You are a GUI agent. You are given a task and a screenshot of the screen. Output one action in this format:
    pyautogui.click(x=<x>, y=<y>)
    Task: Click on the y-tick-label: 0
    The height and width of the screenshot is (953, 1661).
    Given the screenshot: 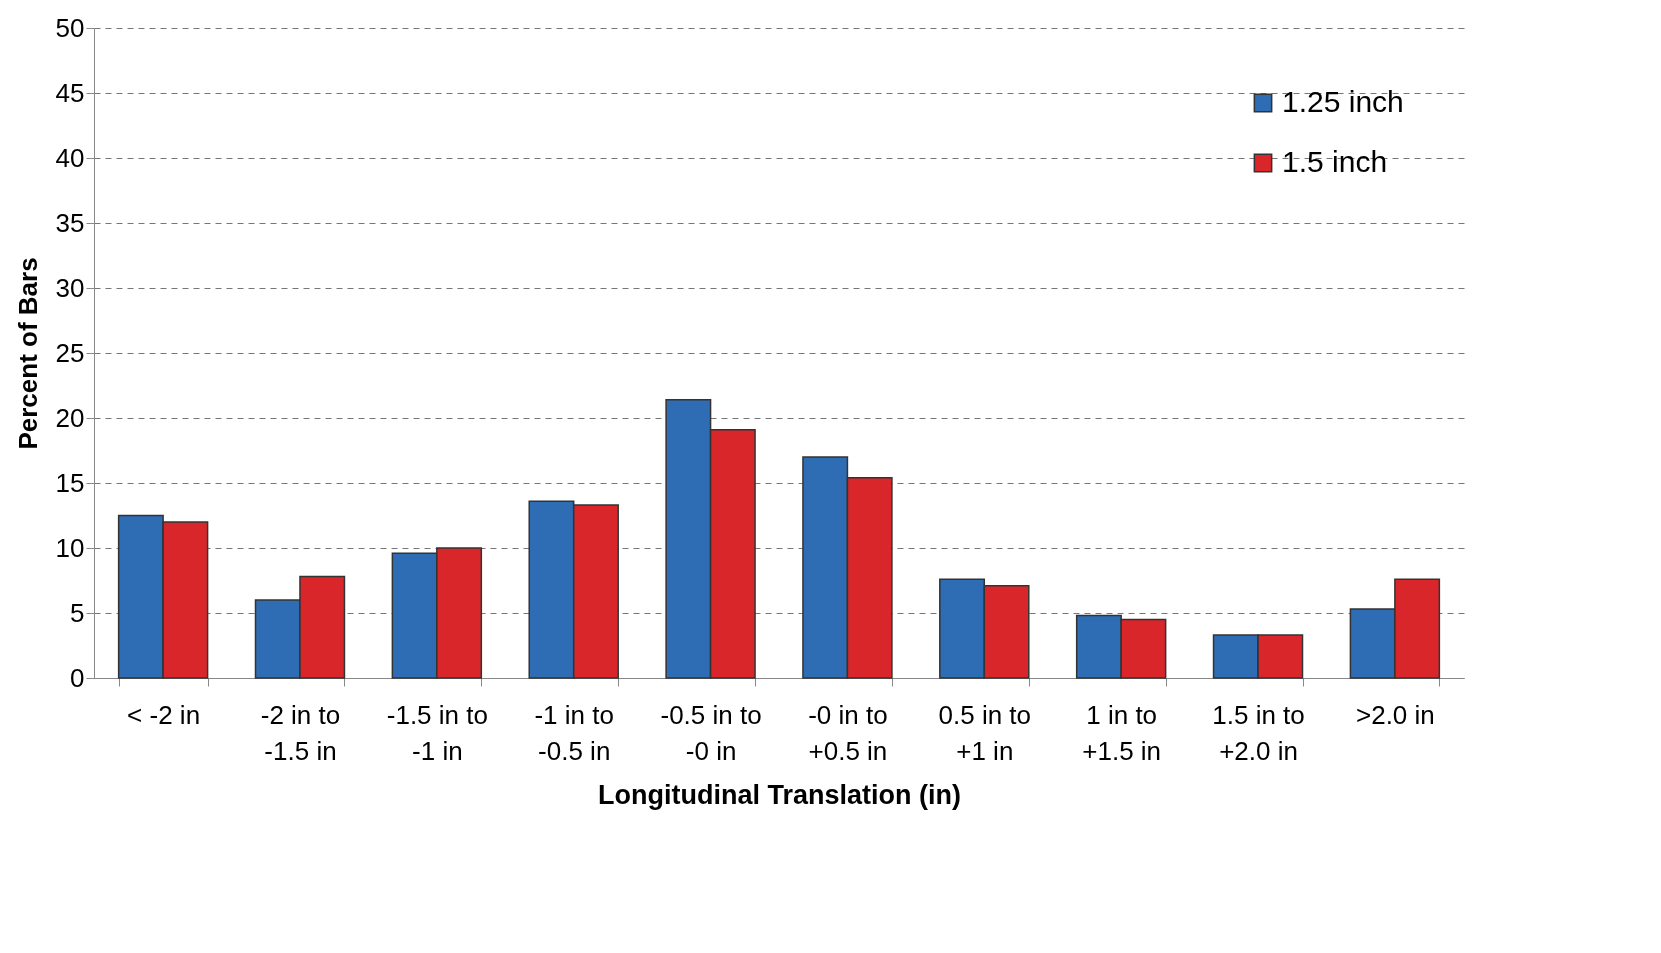 What is the action you would take?
    pyautogui.click(x=77, y=677)
    